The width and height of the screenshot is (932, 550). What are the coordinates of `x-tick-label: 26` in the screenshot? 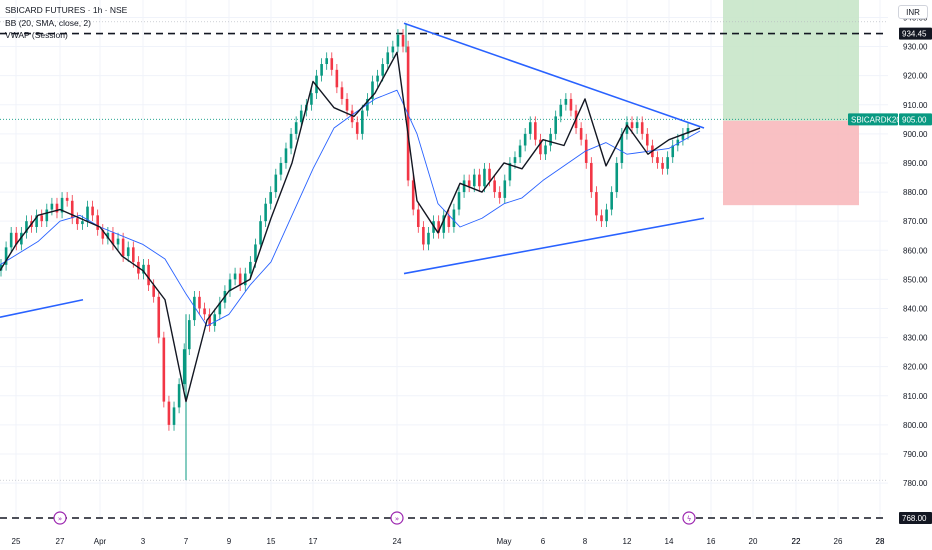 It's located at (838, 541).